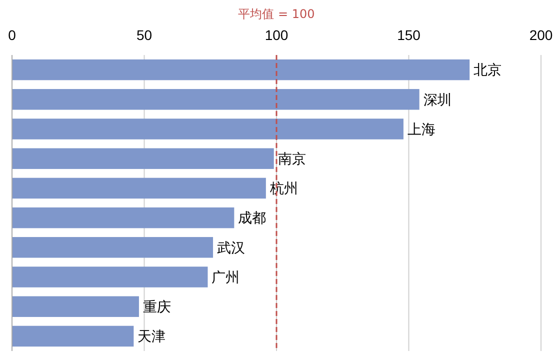 The image size is (554, 355). I want to click on ref-line-label: 平均值 = 100, so click(276, 14).